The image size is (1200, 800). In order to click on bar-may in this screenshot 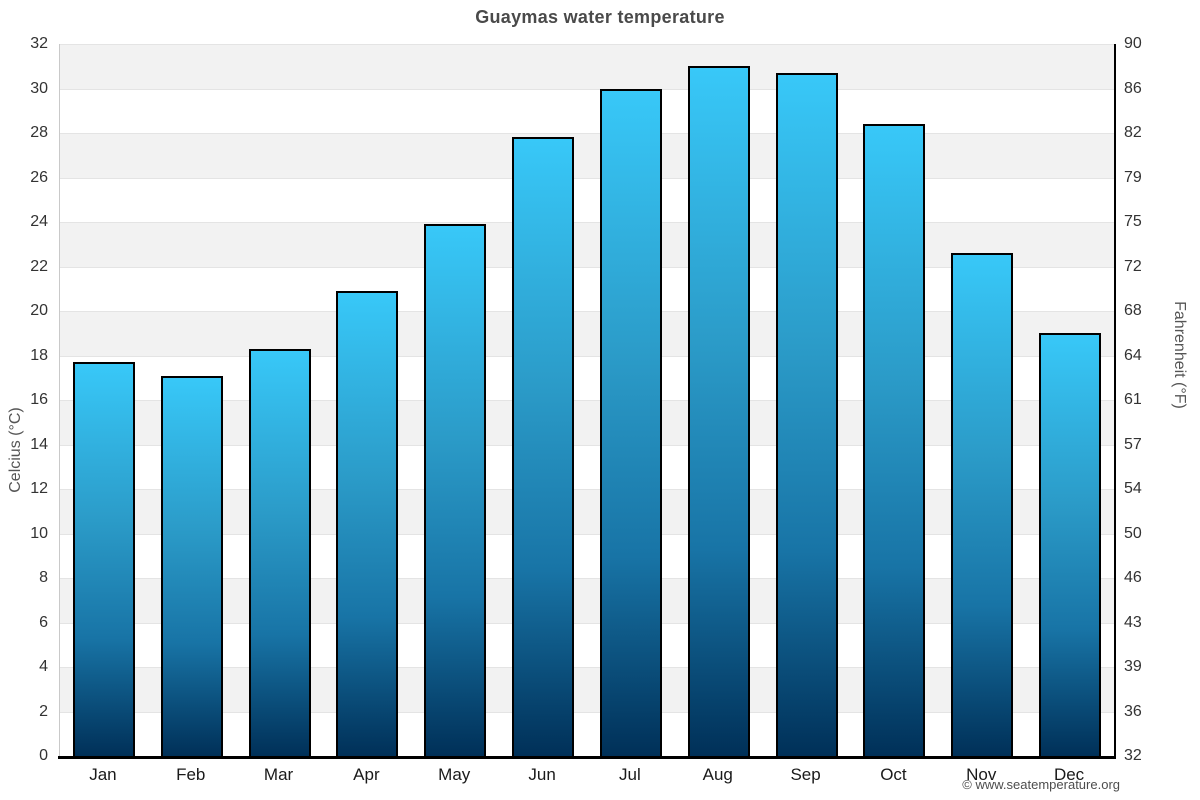, I will do `click(455, 490)`.